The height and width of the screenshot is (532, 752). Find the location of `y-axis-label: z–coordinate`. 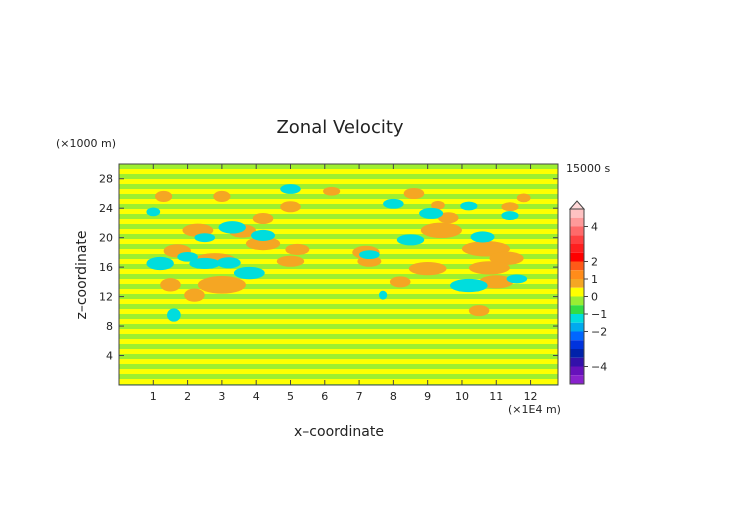

y-axis-label: z–coordinate is located at coordinates (82, 274).